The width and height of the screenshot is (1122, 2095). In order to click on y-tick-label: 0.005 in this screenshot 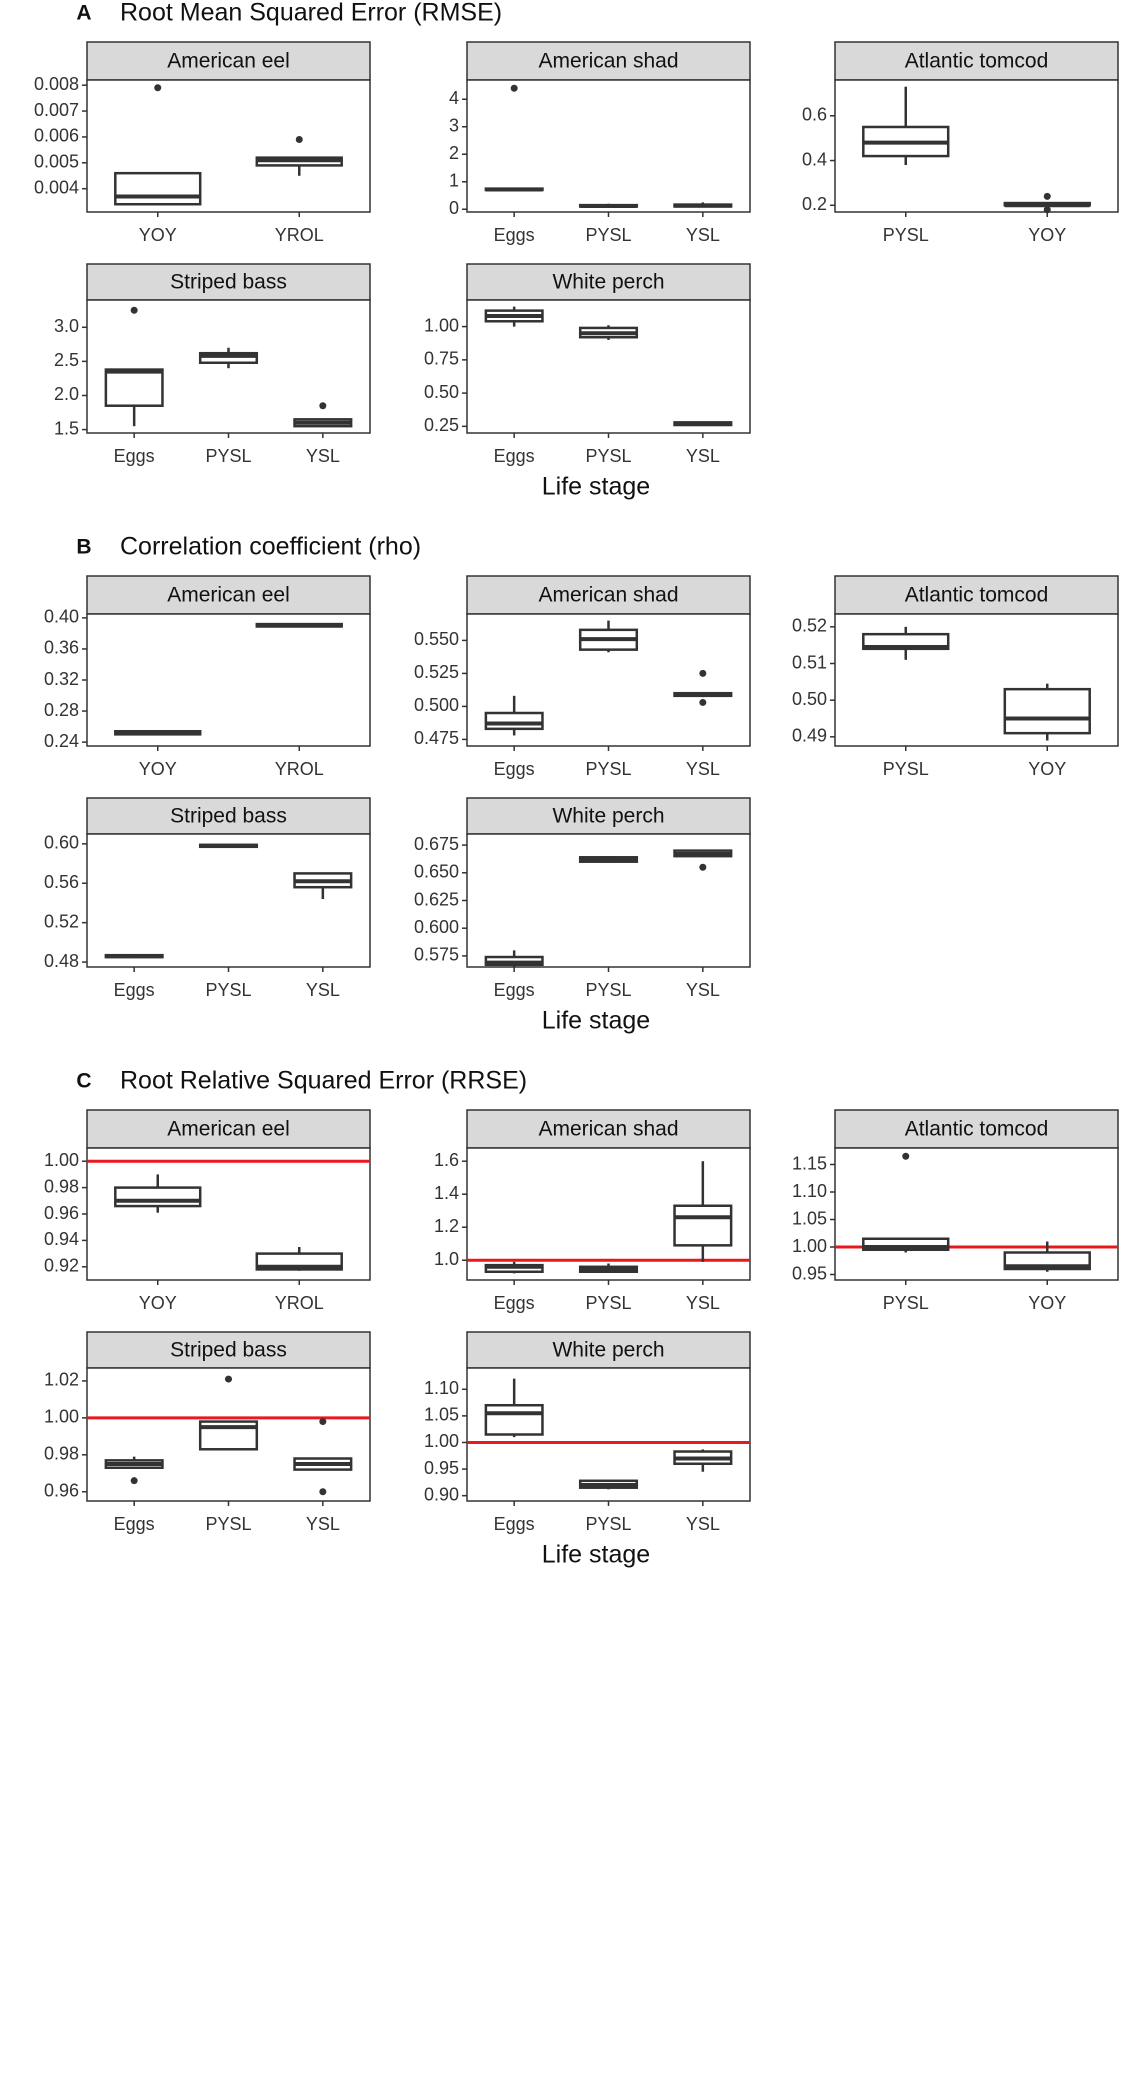, I will do `click(56, 162)`.